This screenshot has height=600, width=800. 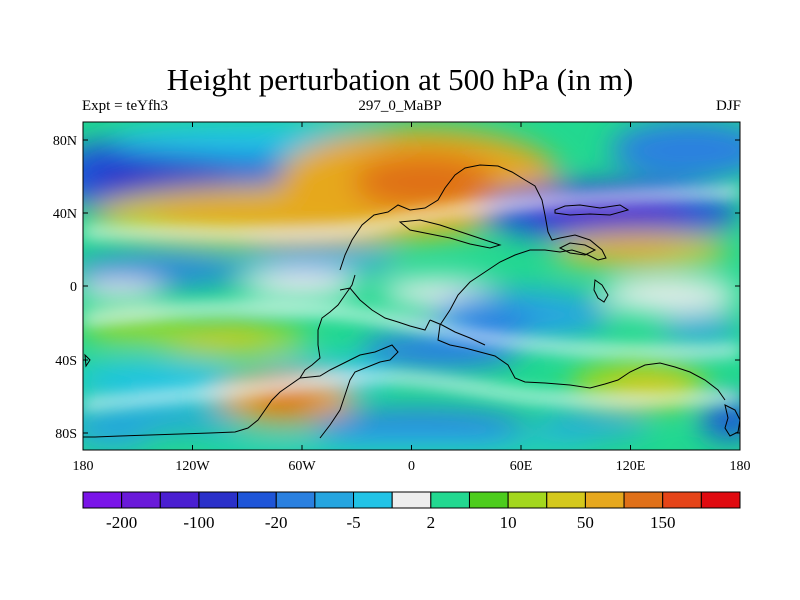 What do you see at coordinates (353, 522) in the screenshot?
I see `colorbar-label-3: -5` at bounding box center [353, 522].